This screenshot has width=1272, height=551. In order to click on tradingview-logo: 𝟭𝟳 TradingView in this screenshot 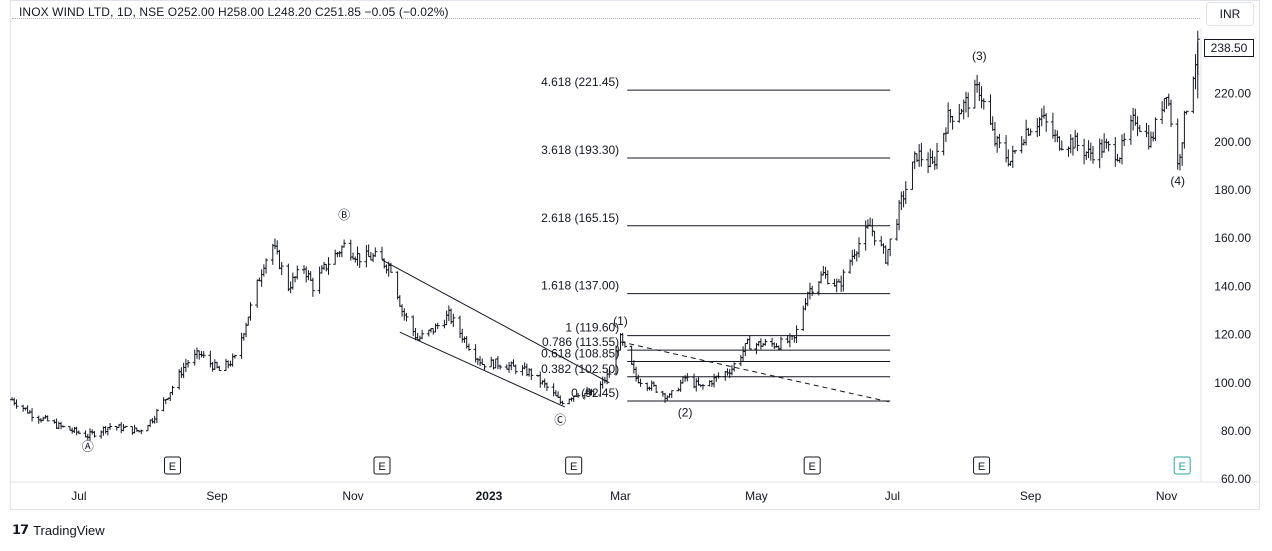, I will do `click(58, 530)`.